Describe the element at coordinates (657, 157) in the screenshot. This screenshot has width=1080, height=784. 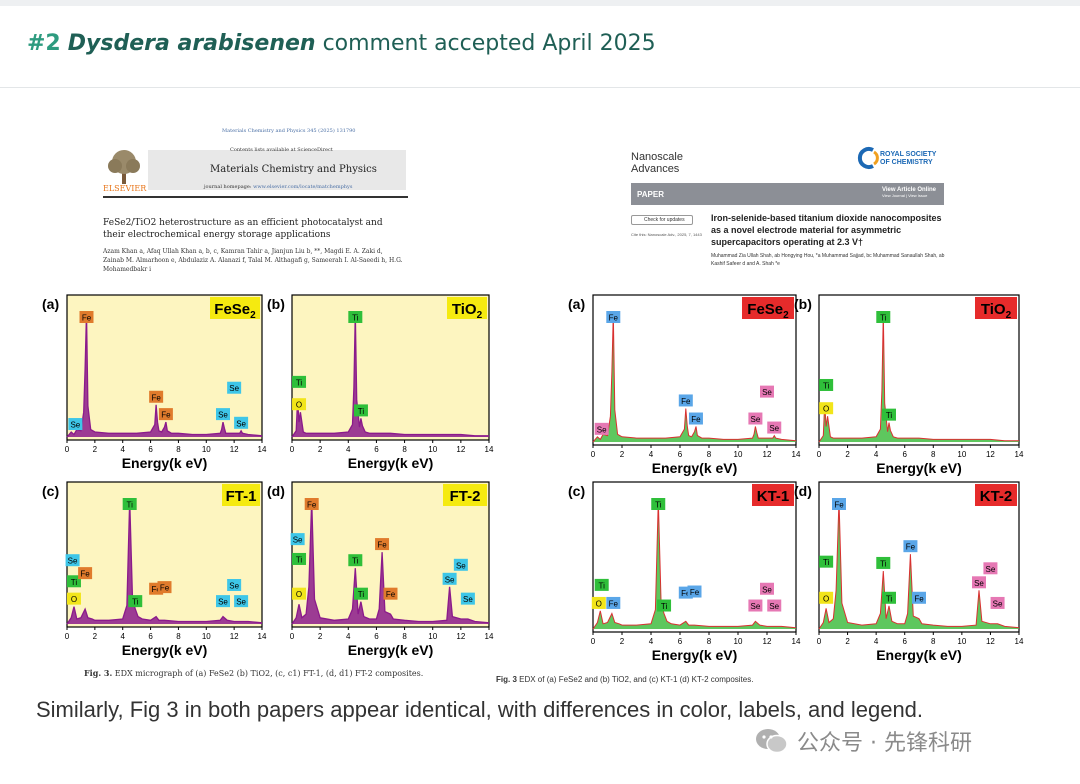
I see `right-journal-line1: Nanoscale` at that location.